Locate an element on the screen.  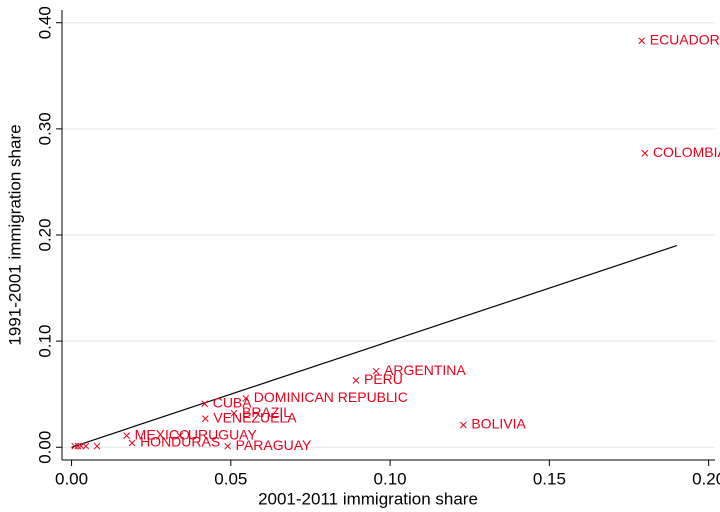
y-tick-label: 0.20 is located at coordinates (44, 234).